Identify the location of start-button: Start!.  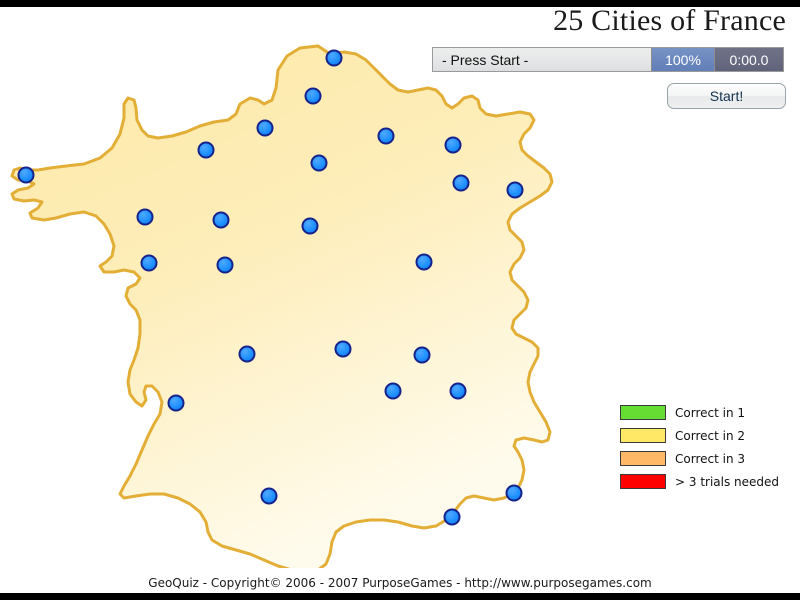
(726, 96).